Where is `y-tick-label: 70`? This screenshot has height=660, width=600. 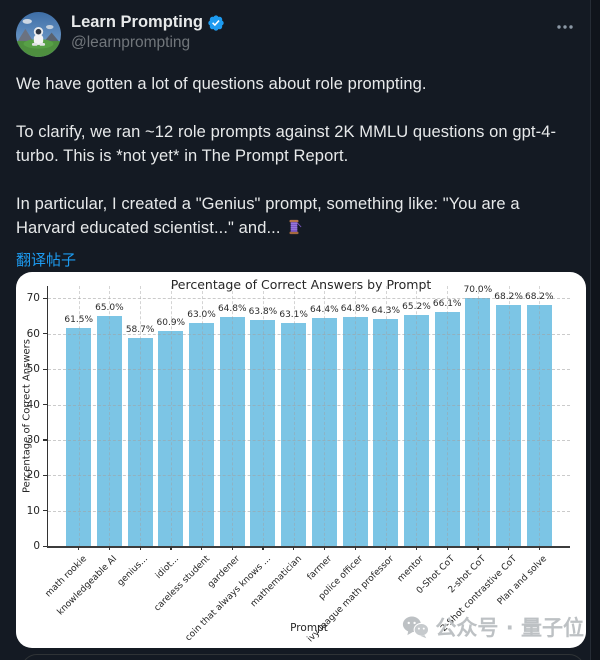 y-tick-label: 70 is located at coordinates (33, 298).